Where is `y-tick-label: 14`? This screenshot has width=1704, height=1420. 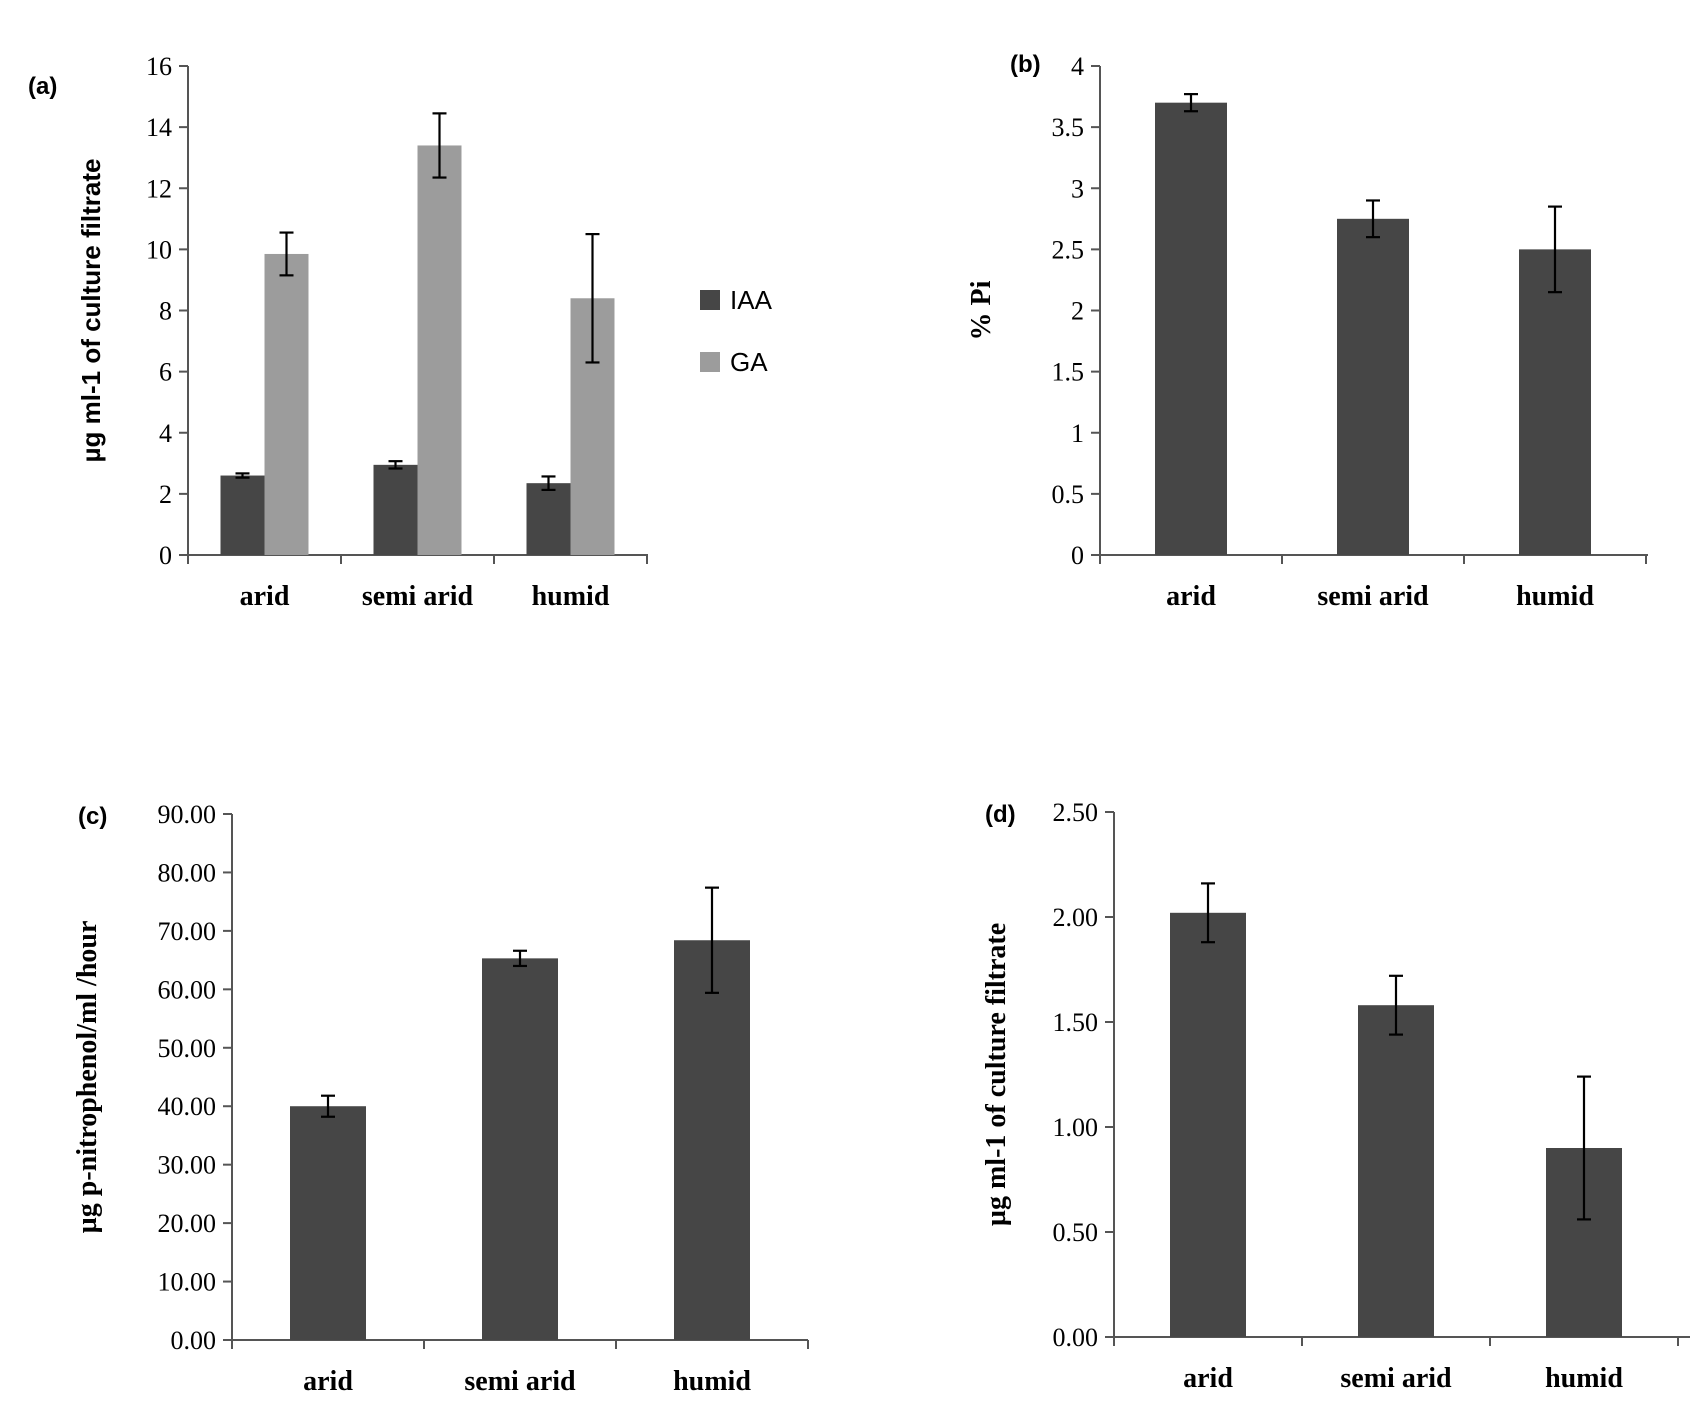 y-tick-label: 14 is located at coordinates (159, 127).